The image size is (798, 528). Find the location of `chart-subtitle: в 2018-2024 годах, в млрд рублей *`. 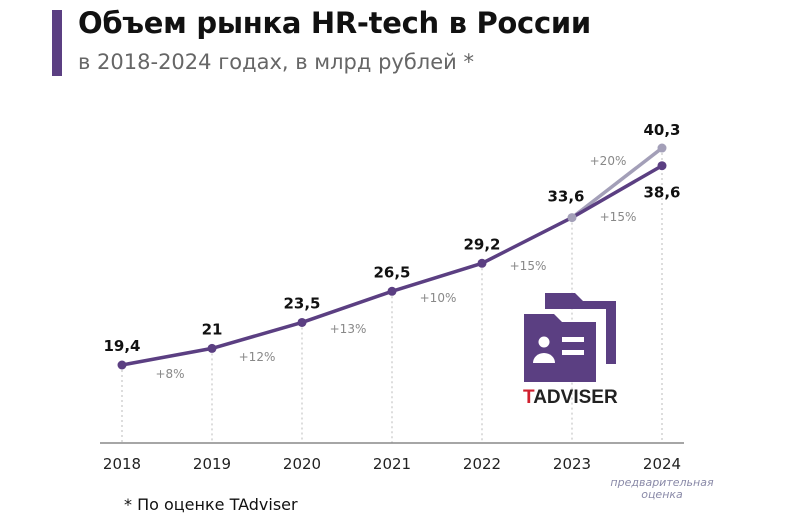

chart-subtitle: в 2018-2024 годах, в млрд рублей * is located at coordinates (276, 62).